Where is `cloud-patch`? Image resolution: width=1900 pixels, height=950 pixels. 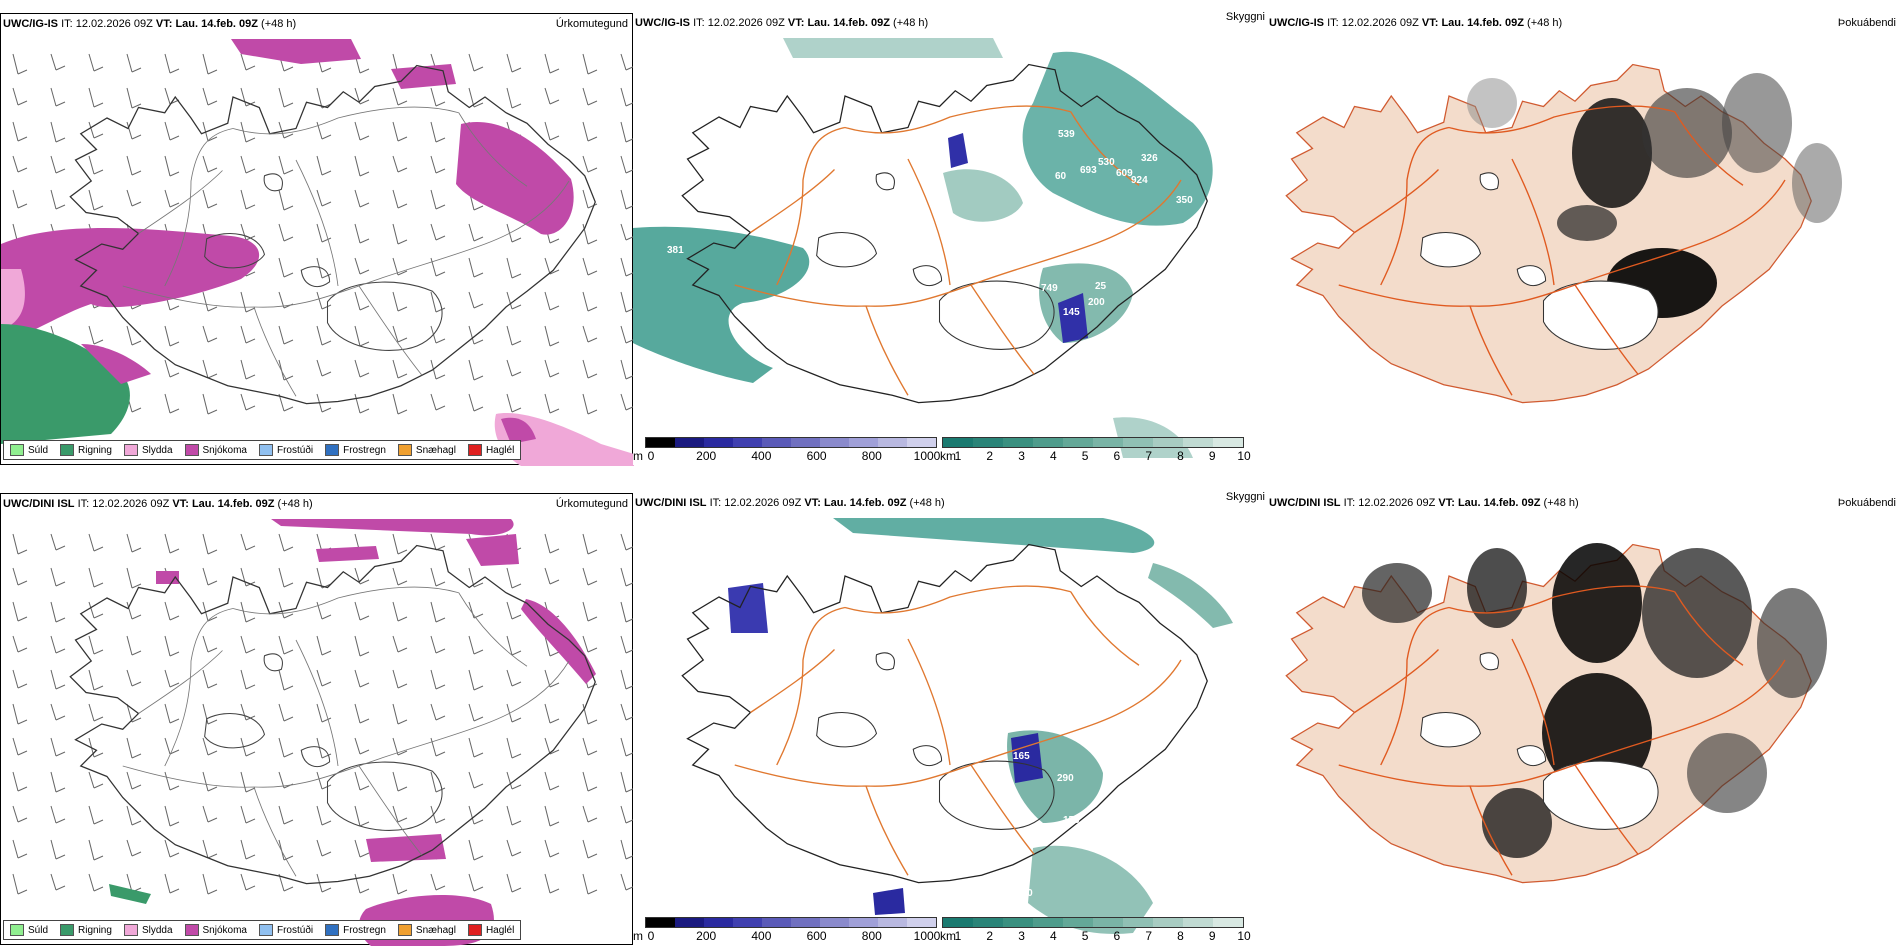
cloud-patch is located at coordinates (1727, 773).